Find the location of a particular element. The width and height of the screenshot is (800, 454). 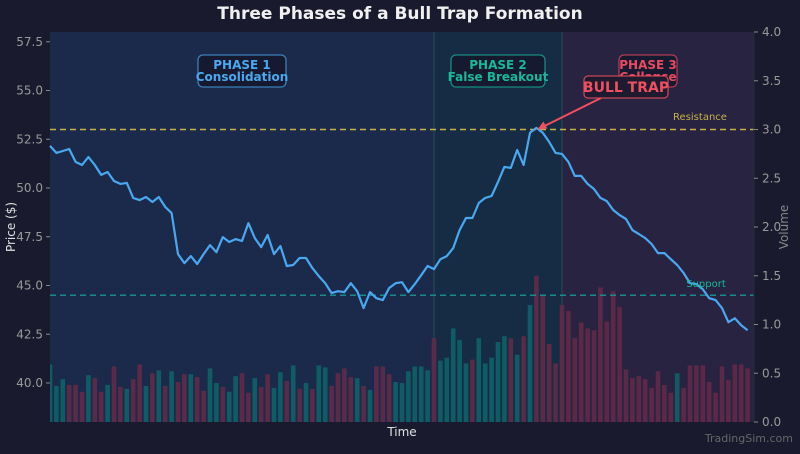

phase-3-title: PHASE 3 is located at coordinates (648, 65).